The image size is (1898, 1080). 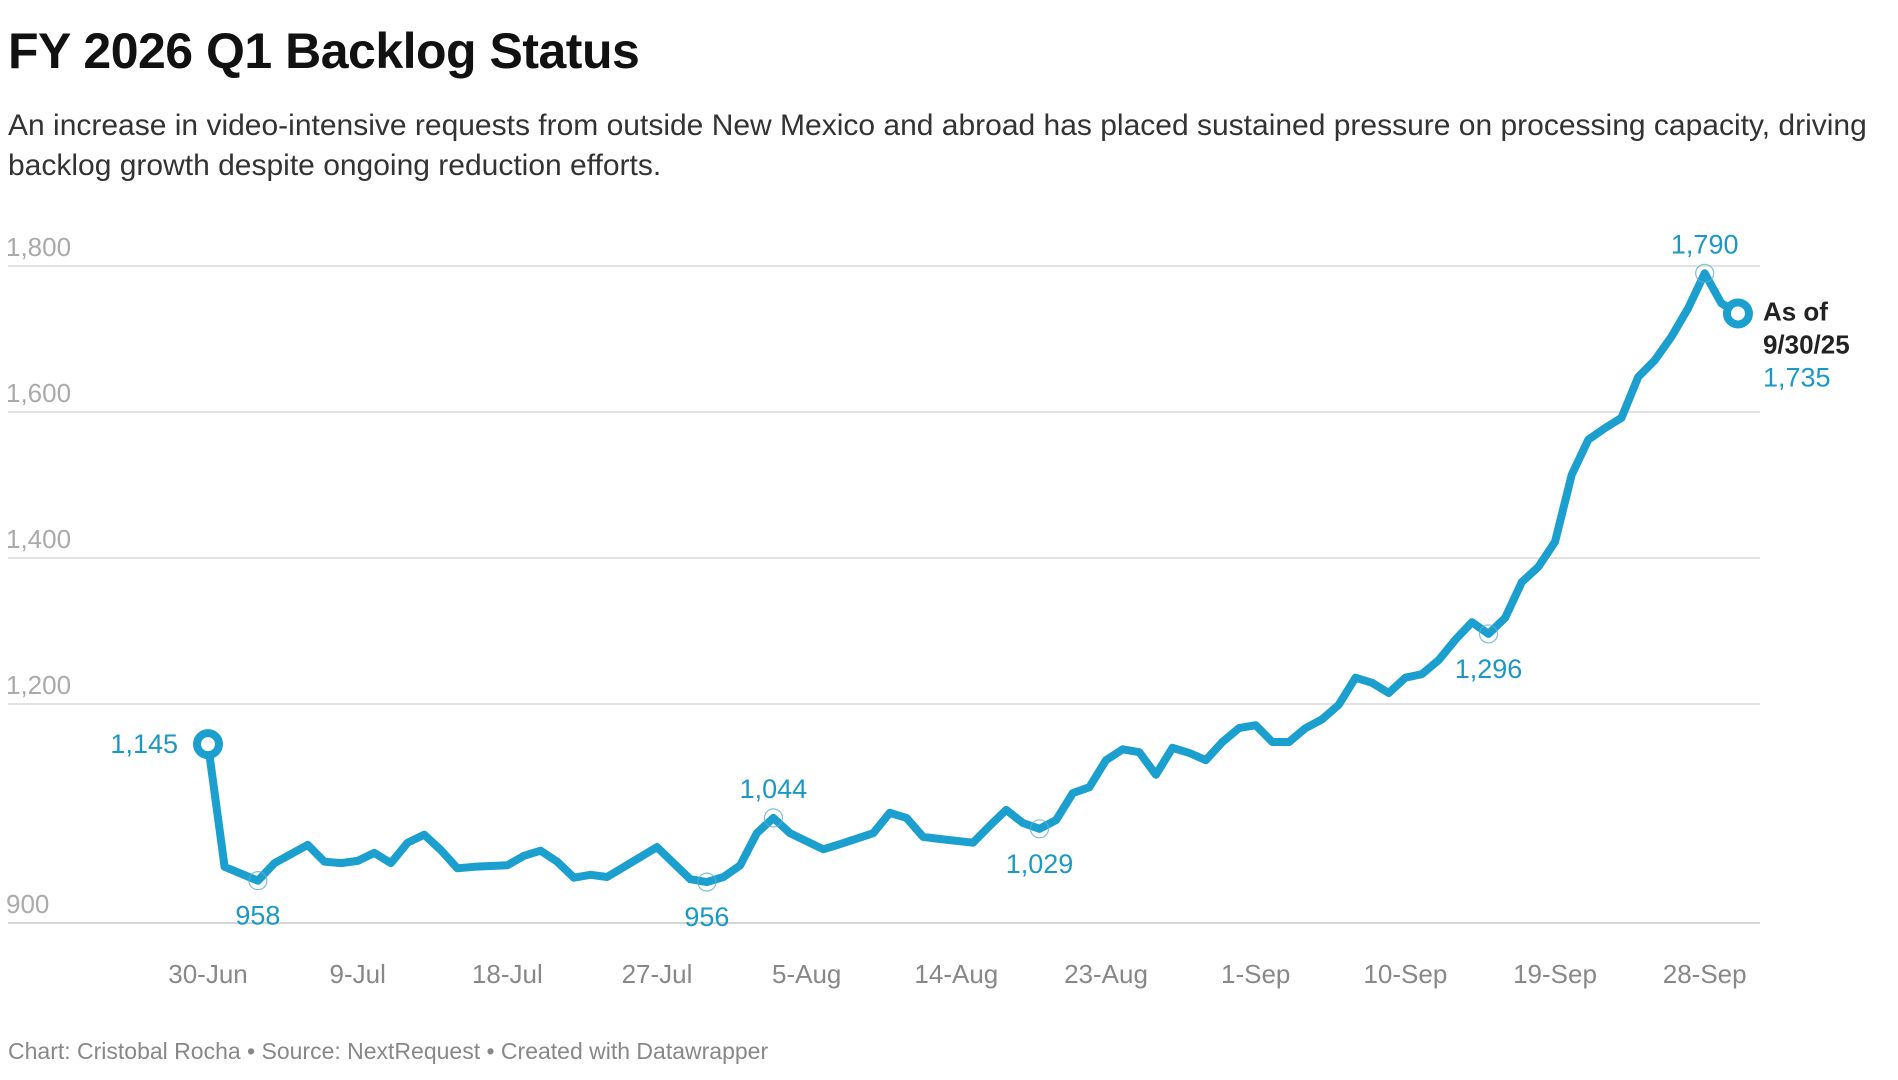 What do you see at coordinates (1806, 344) in the screenshot?
I see `annotation-heading: 9/30/25` at bounding box center [1806, 344].